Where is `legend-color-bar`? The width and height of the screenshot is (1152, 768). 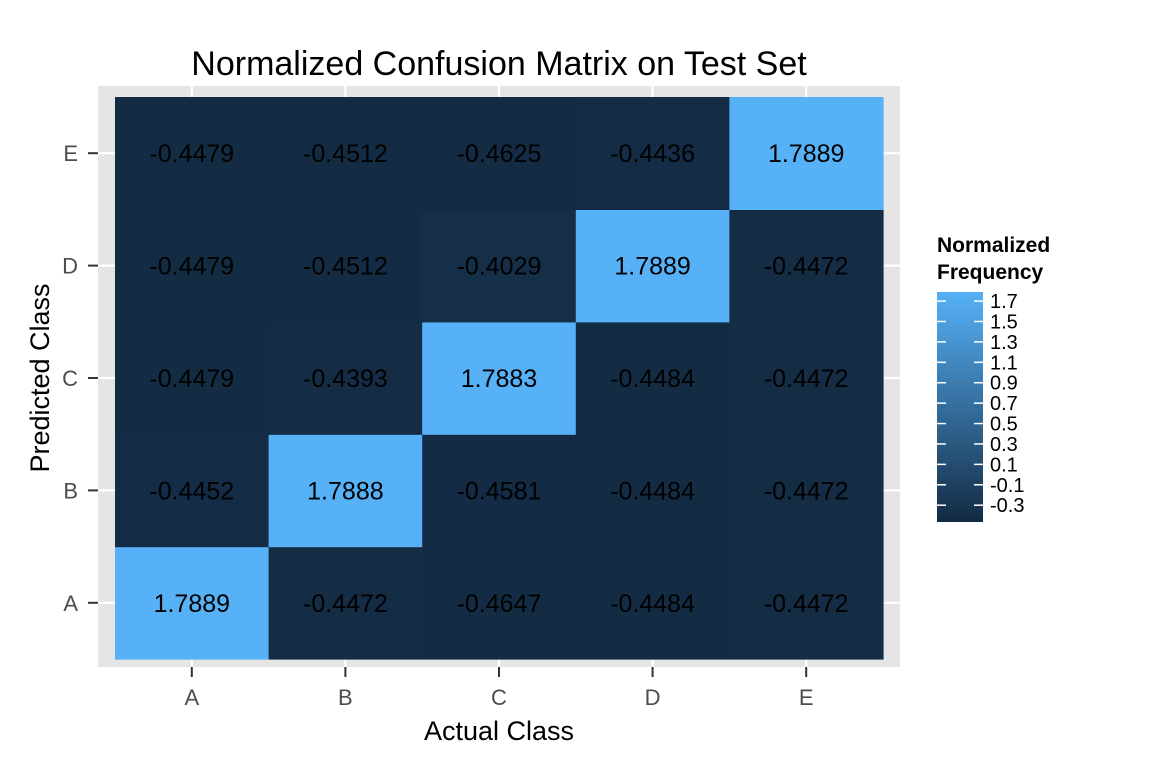 legend-color-bar is located at coordinates (960, 407).